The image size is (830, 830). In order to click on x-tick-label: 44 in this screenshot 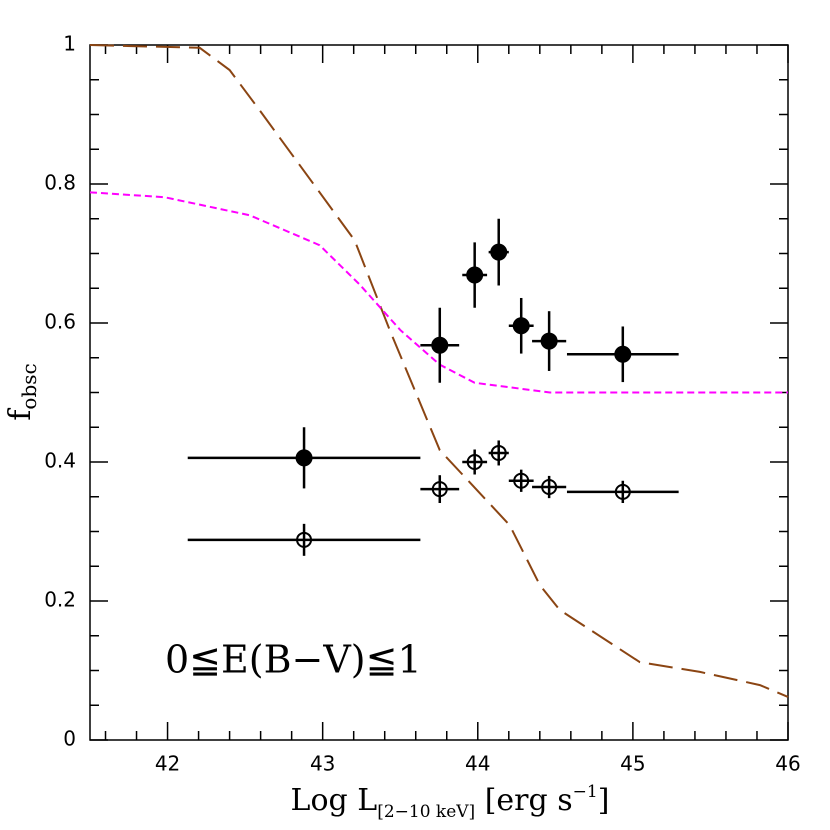, I will do `click(477, 764)`.